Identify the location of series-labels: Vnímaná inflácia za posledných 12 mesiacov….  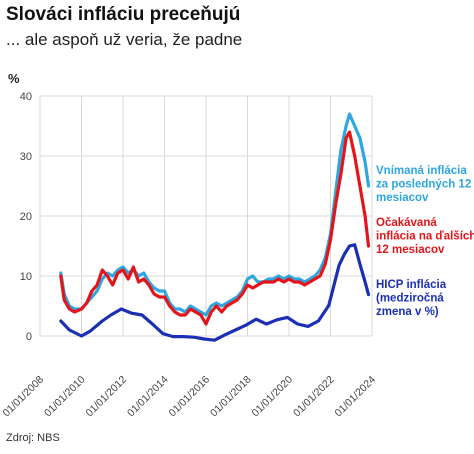
(425, 241).